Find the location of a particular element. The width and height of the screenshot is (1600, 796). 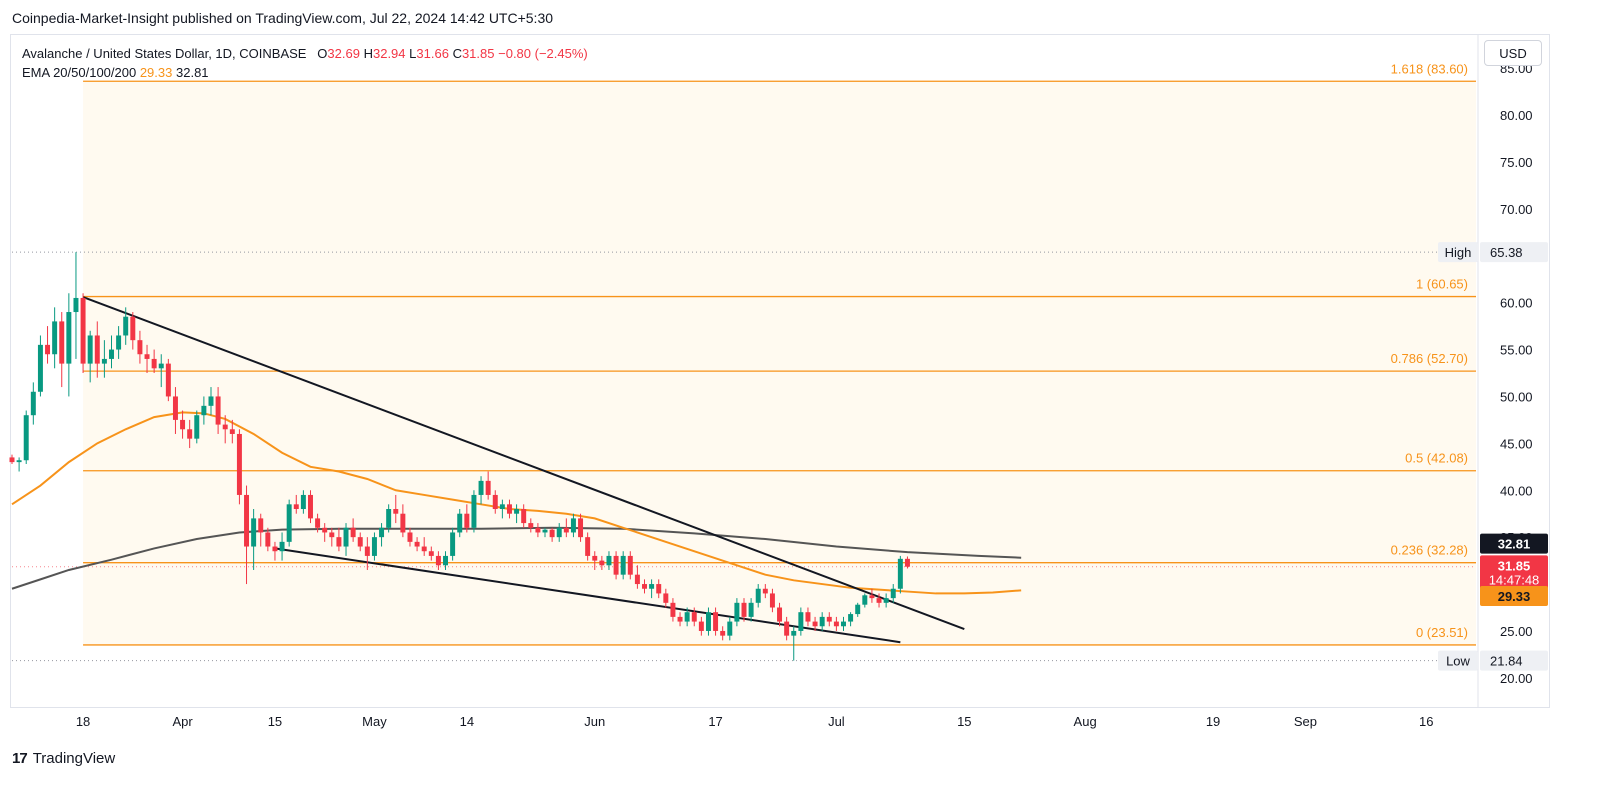

last-price-tag-bg is located at coordinates (1514, 572).